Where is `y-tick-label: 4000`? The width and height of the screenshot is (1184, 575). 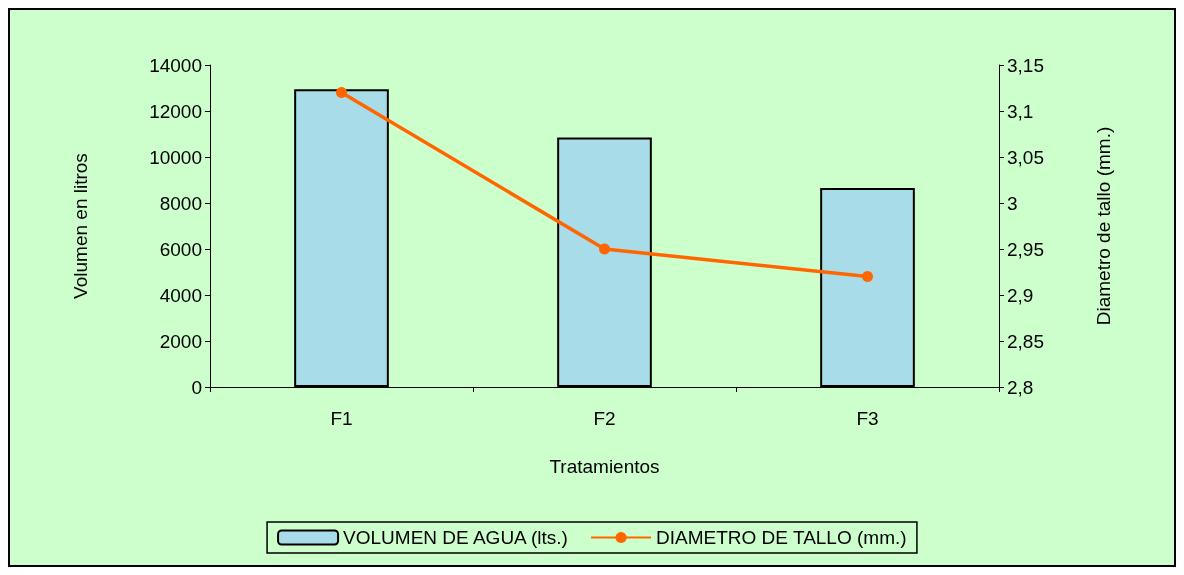 y-tick-label: 4000 is located at coordinates (180, 295).